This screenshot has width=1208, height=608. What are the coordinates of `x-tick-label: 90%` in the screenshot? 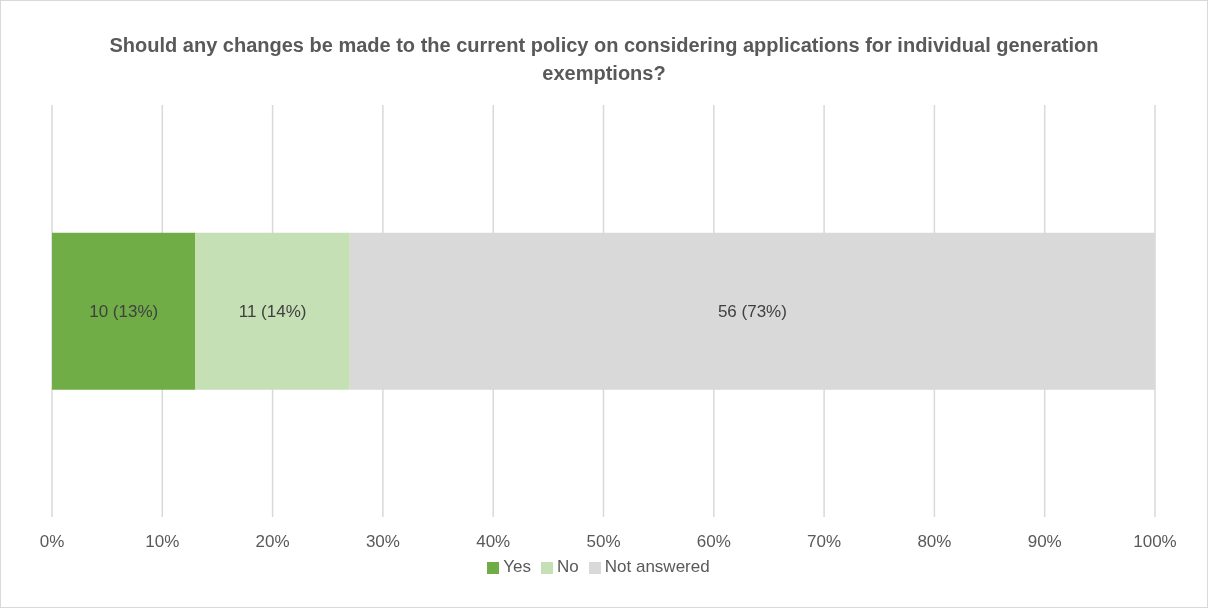 It's located at (1044, 542).